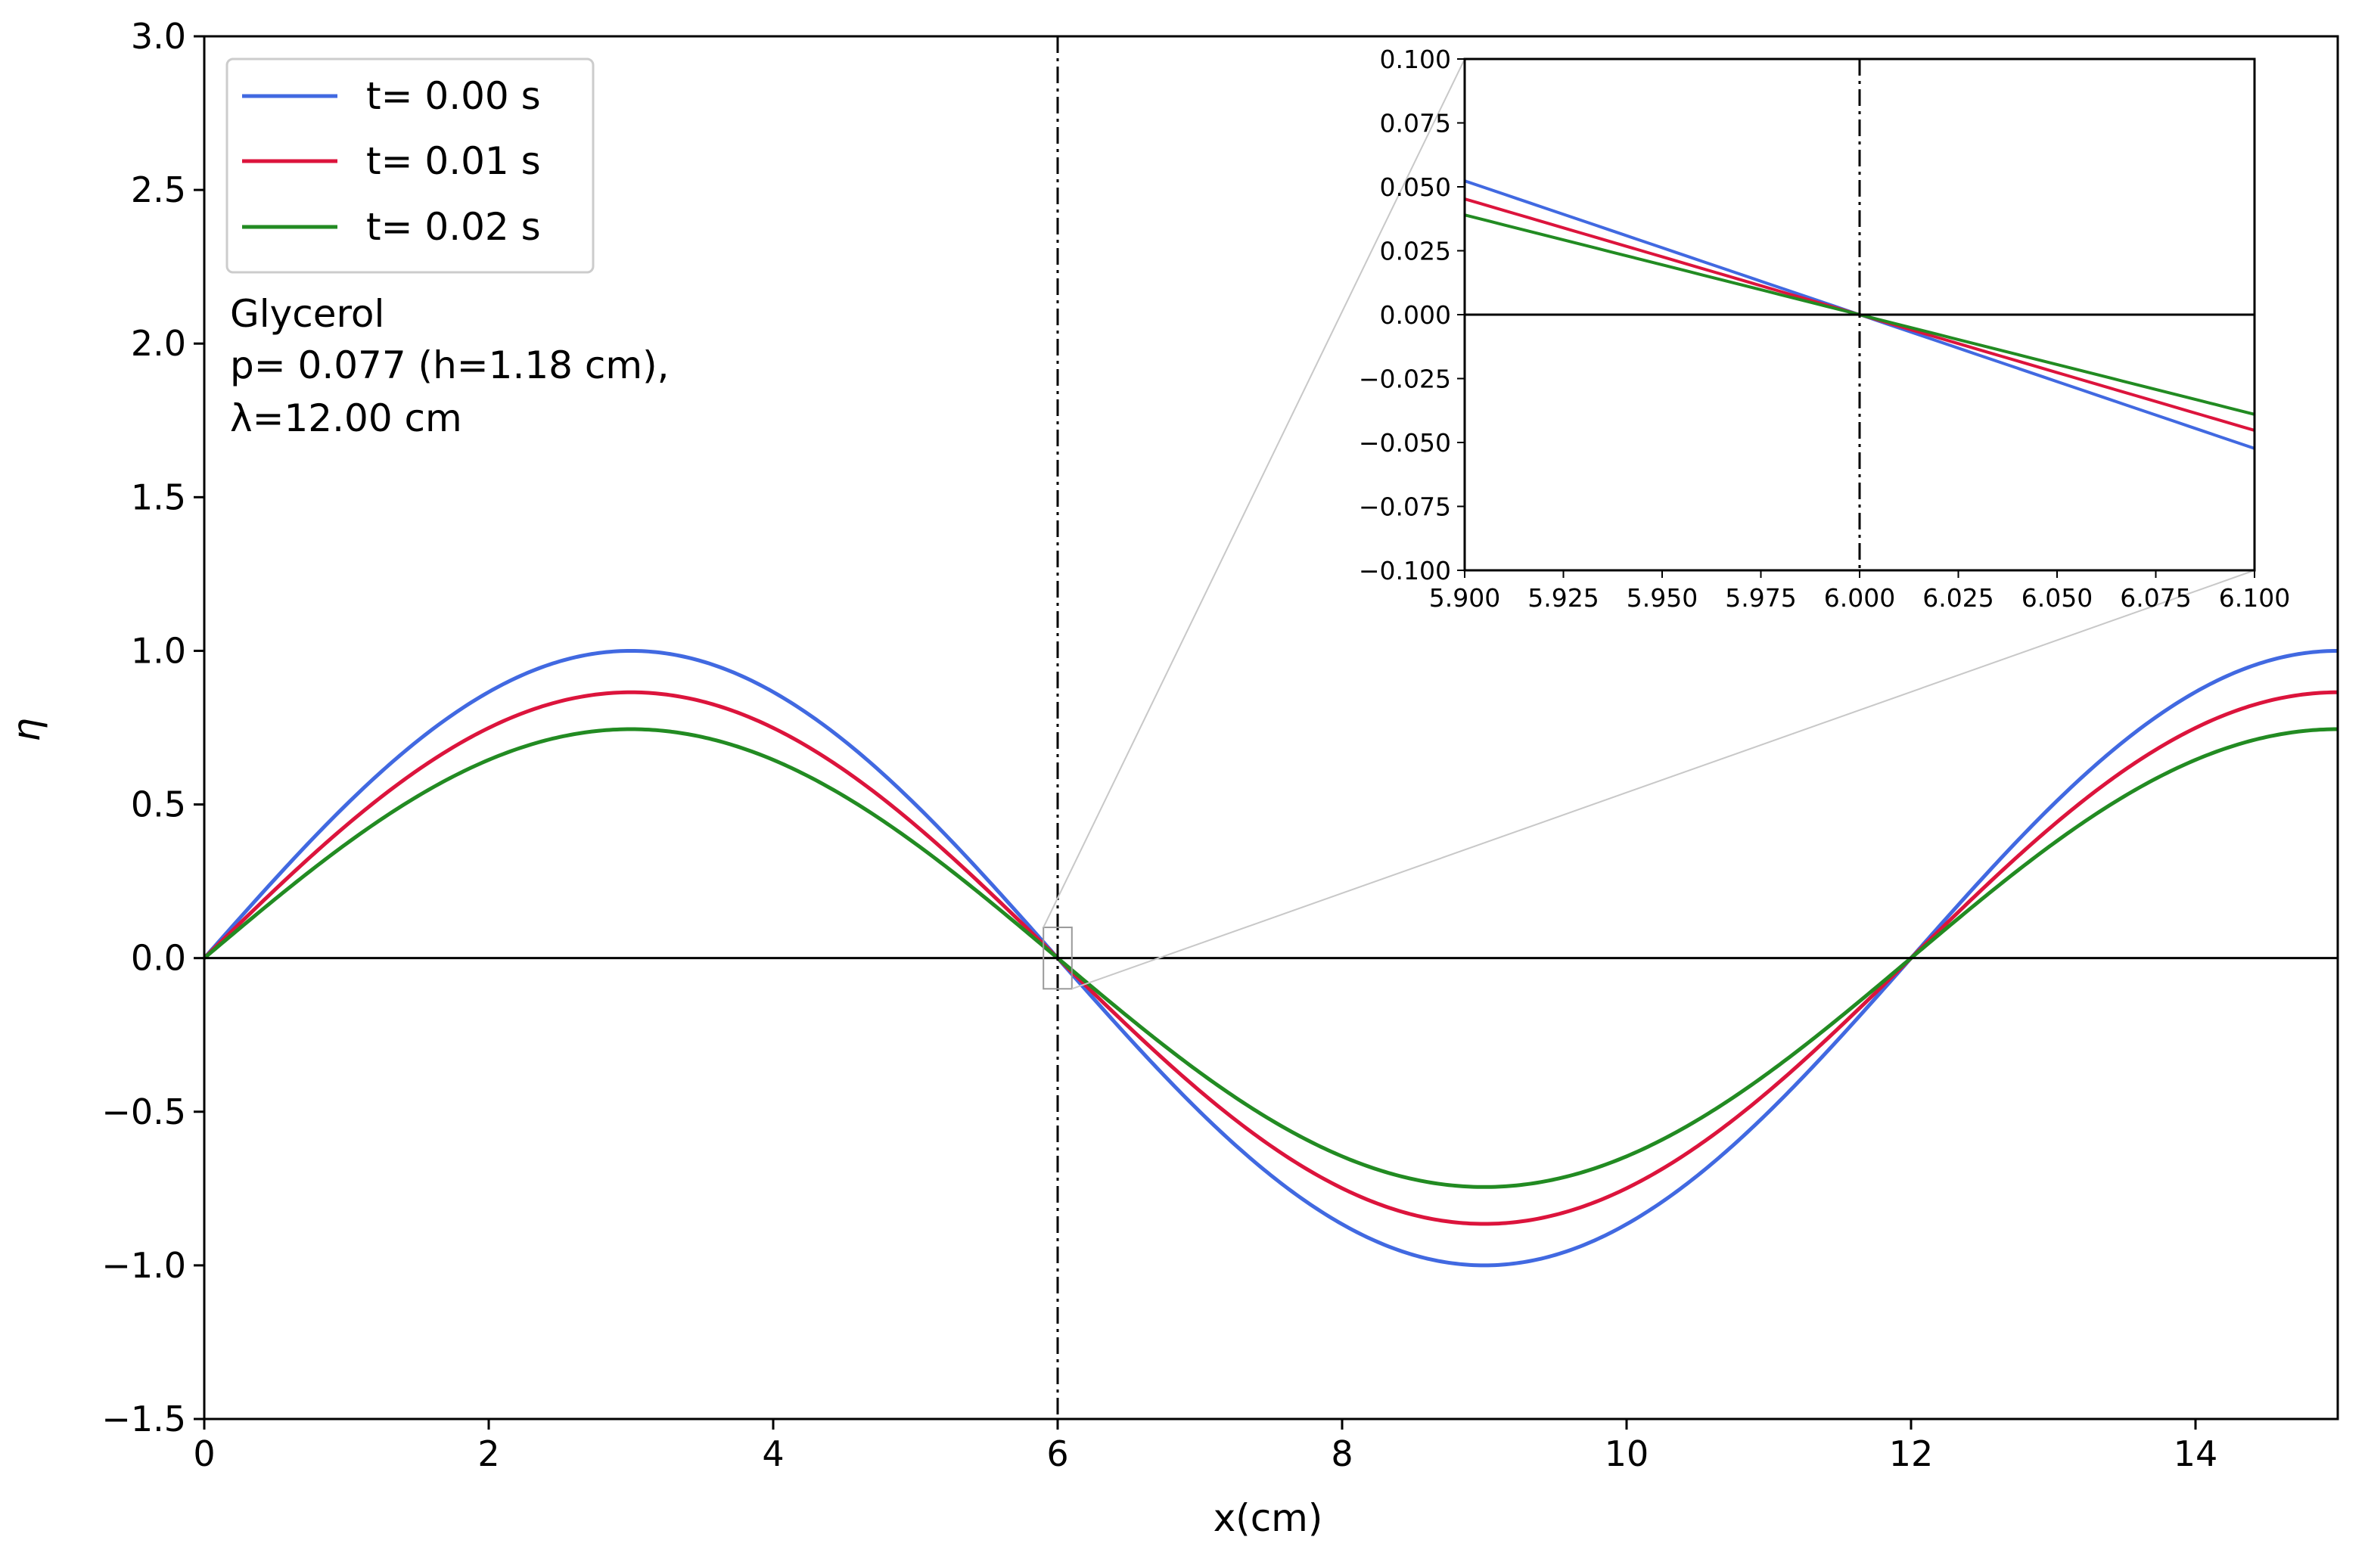  Describe the element at coordinates (143, 1419) in the screenshot. I see `y-tick-label-0: −1.5` at that location.